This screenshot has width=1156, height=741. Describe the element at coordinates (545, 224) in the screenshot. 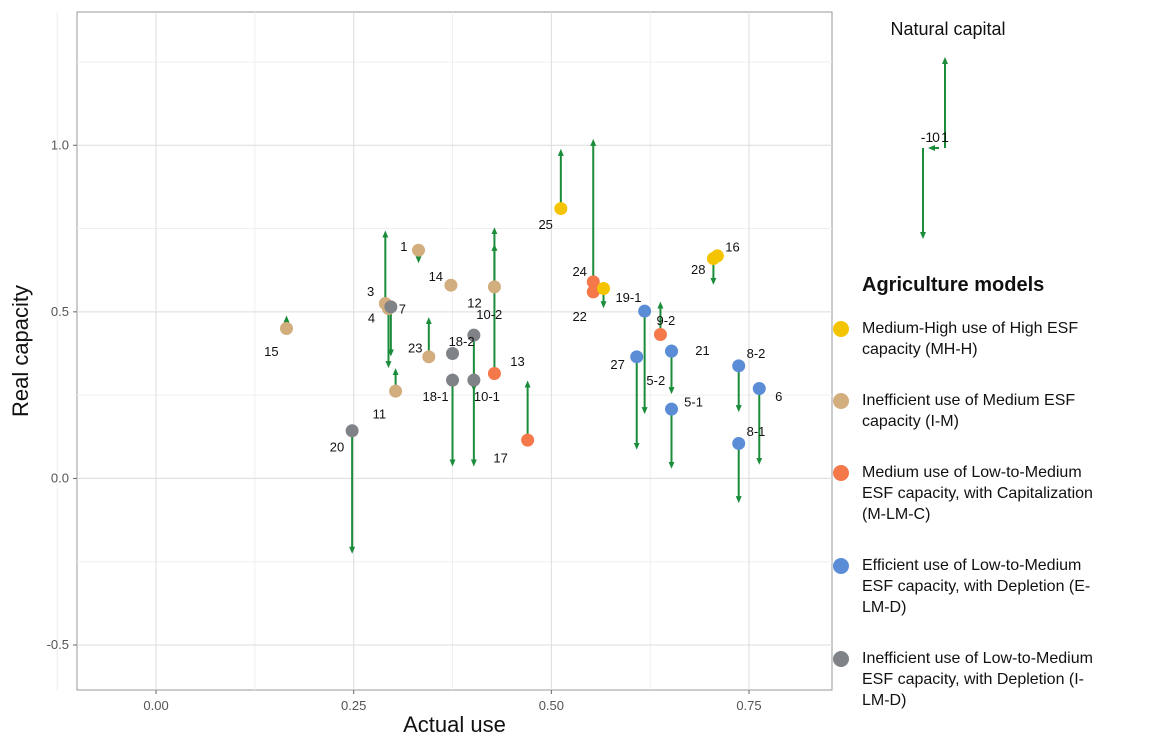

I see `point-label: 25` at that location.